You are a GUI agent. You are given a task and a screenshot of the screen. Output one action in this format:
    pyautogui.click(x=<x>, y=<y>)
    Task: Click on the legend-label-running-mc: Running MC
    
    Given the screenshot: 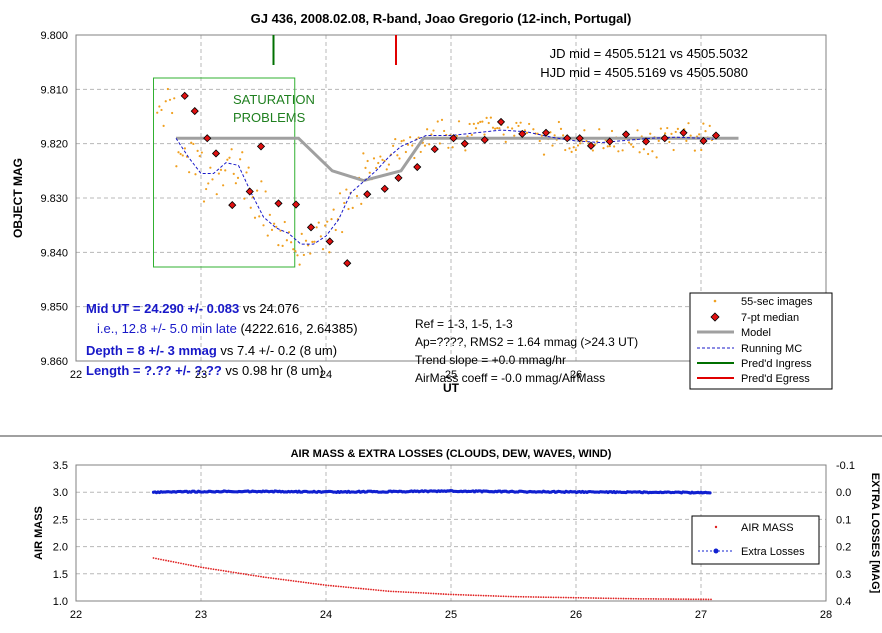 What is the action you would take?
    pyautogui.click(x=771, y=349)
    